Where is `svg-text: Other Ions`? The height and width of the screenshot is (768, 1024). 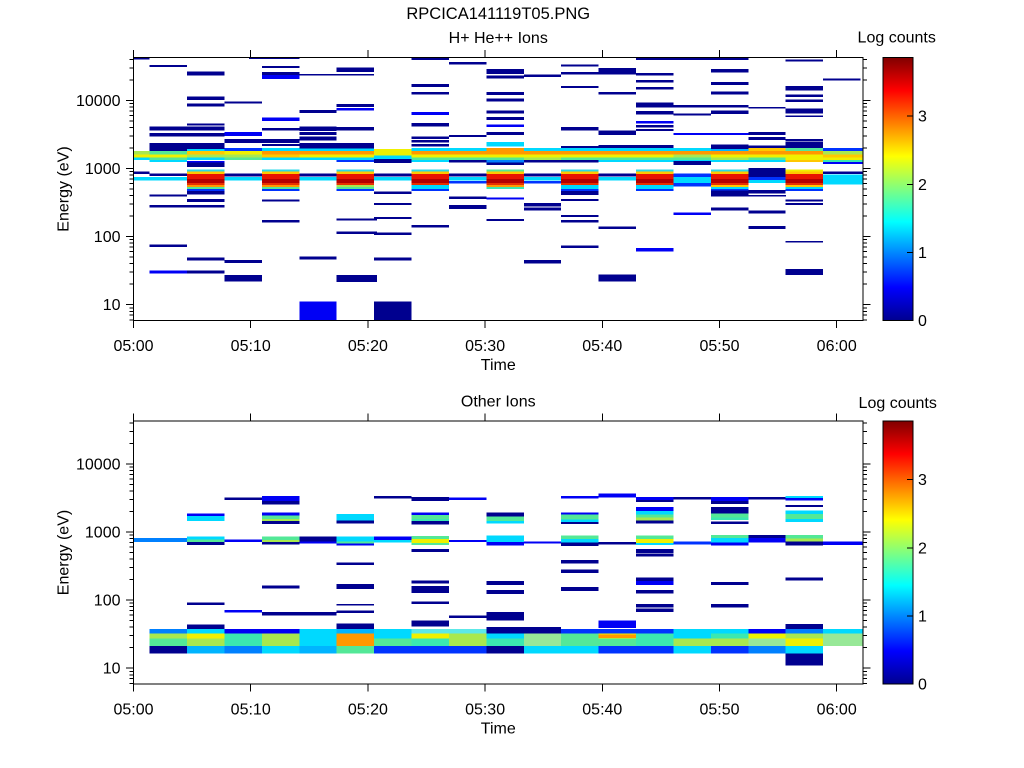 svg-text: Other Ions is located at coordinates (498, 402).